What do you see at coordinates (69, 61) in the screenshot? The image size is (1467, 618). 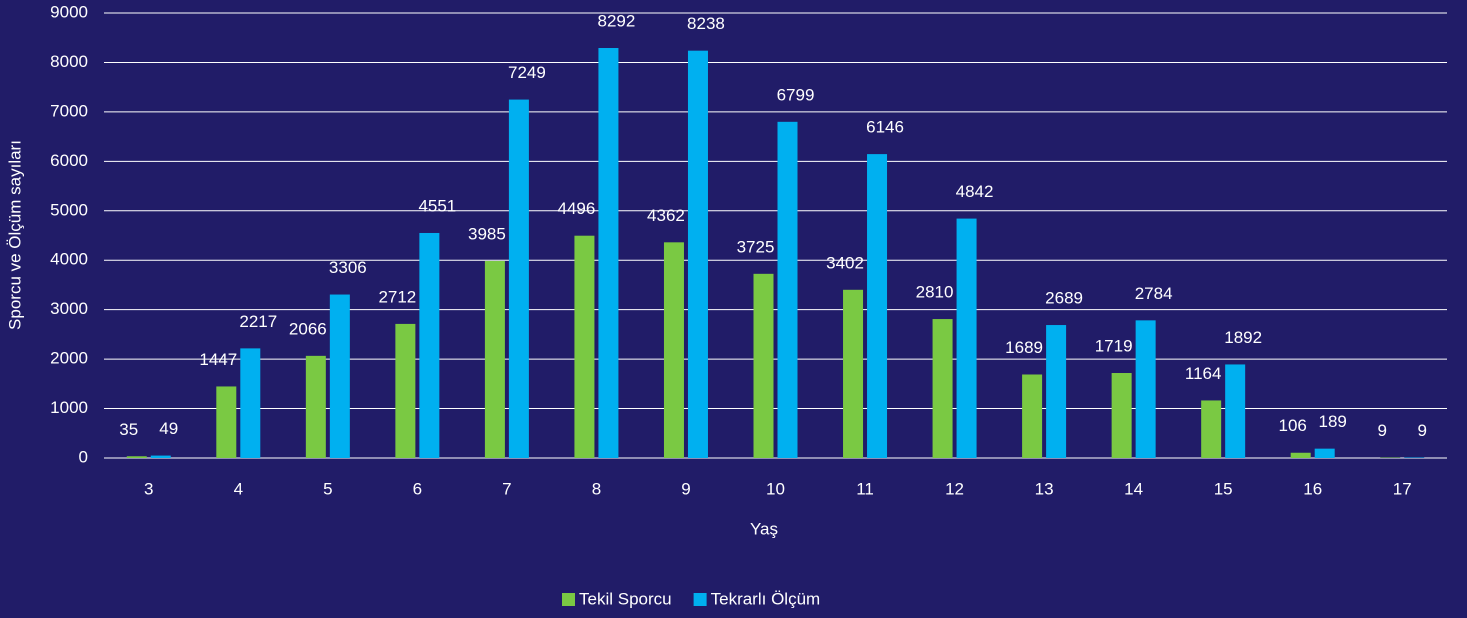 I see `y-tick-label: 8000` at bounding box center [69, 61].